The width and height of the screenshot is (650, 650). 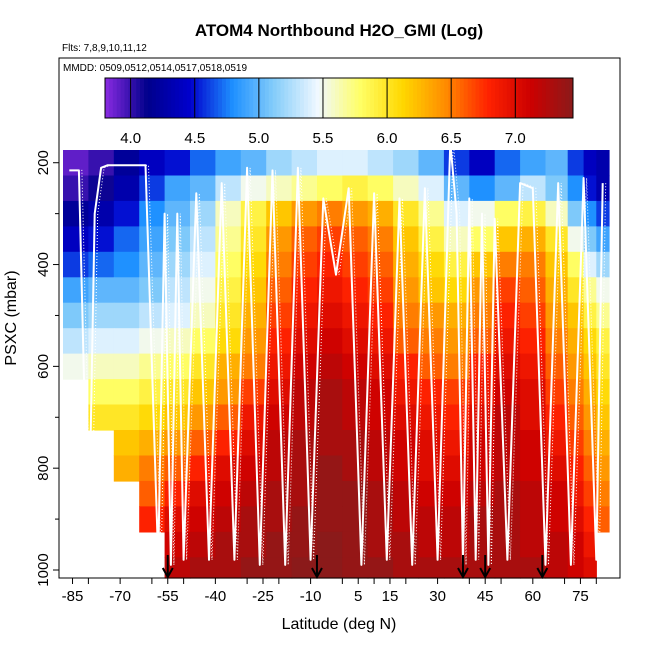 I want to click on colorbar-tick-label: 5.5, so click(x=323, y=138).